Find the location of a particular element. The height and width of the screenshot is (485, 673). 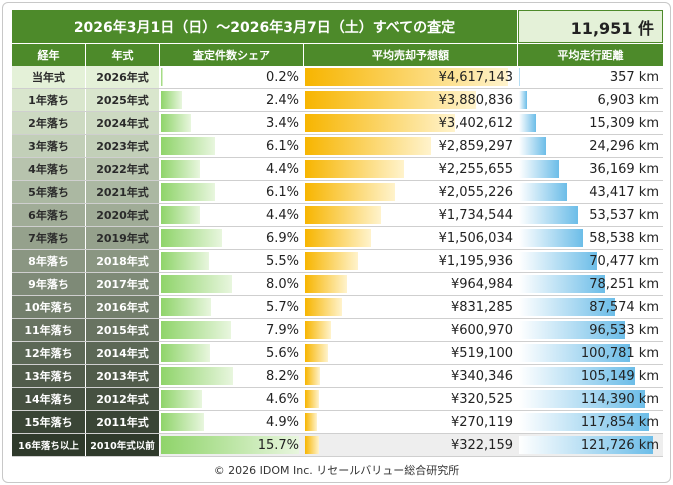

share-value: 6.9% is located at coordinates (282, 238).